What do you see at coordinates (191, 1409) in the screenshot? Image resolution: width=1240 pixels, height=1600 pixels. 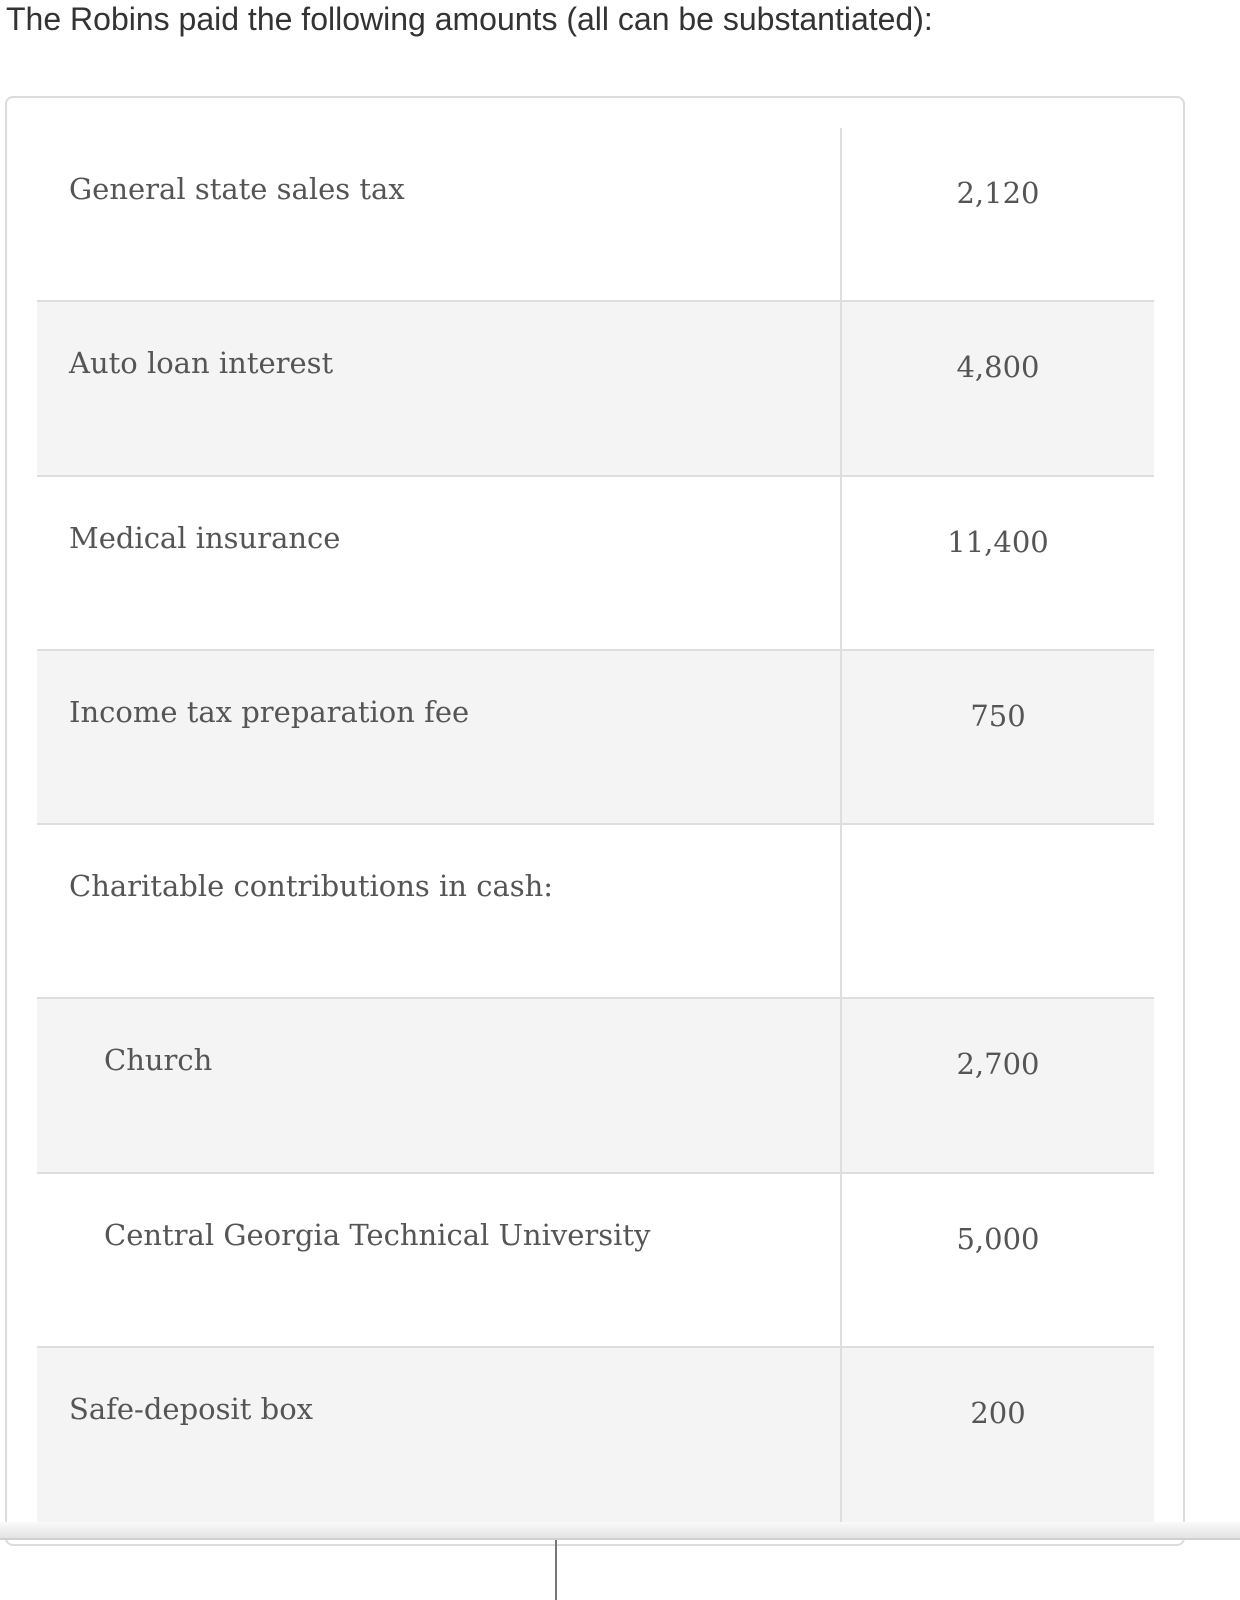 I see `row-label: Safe-deposit box` at bounding box center [191, 1409].